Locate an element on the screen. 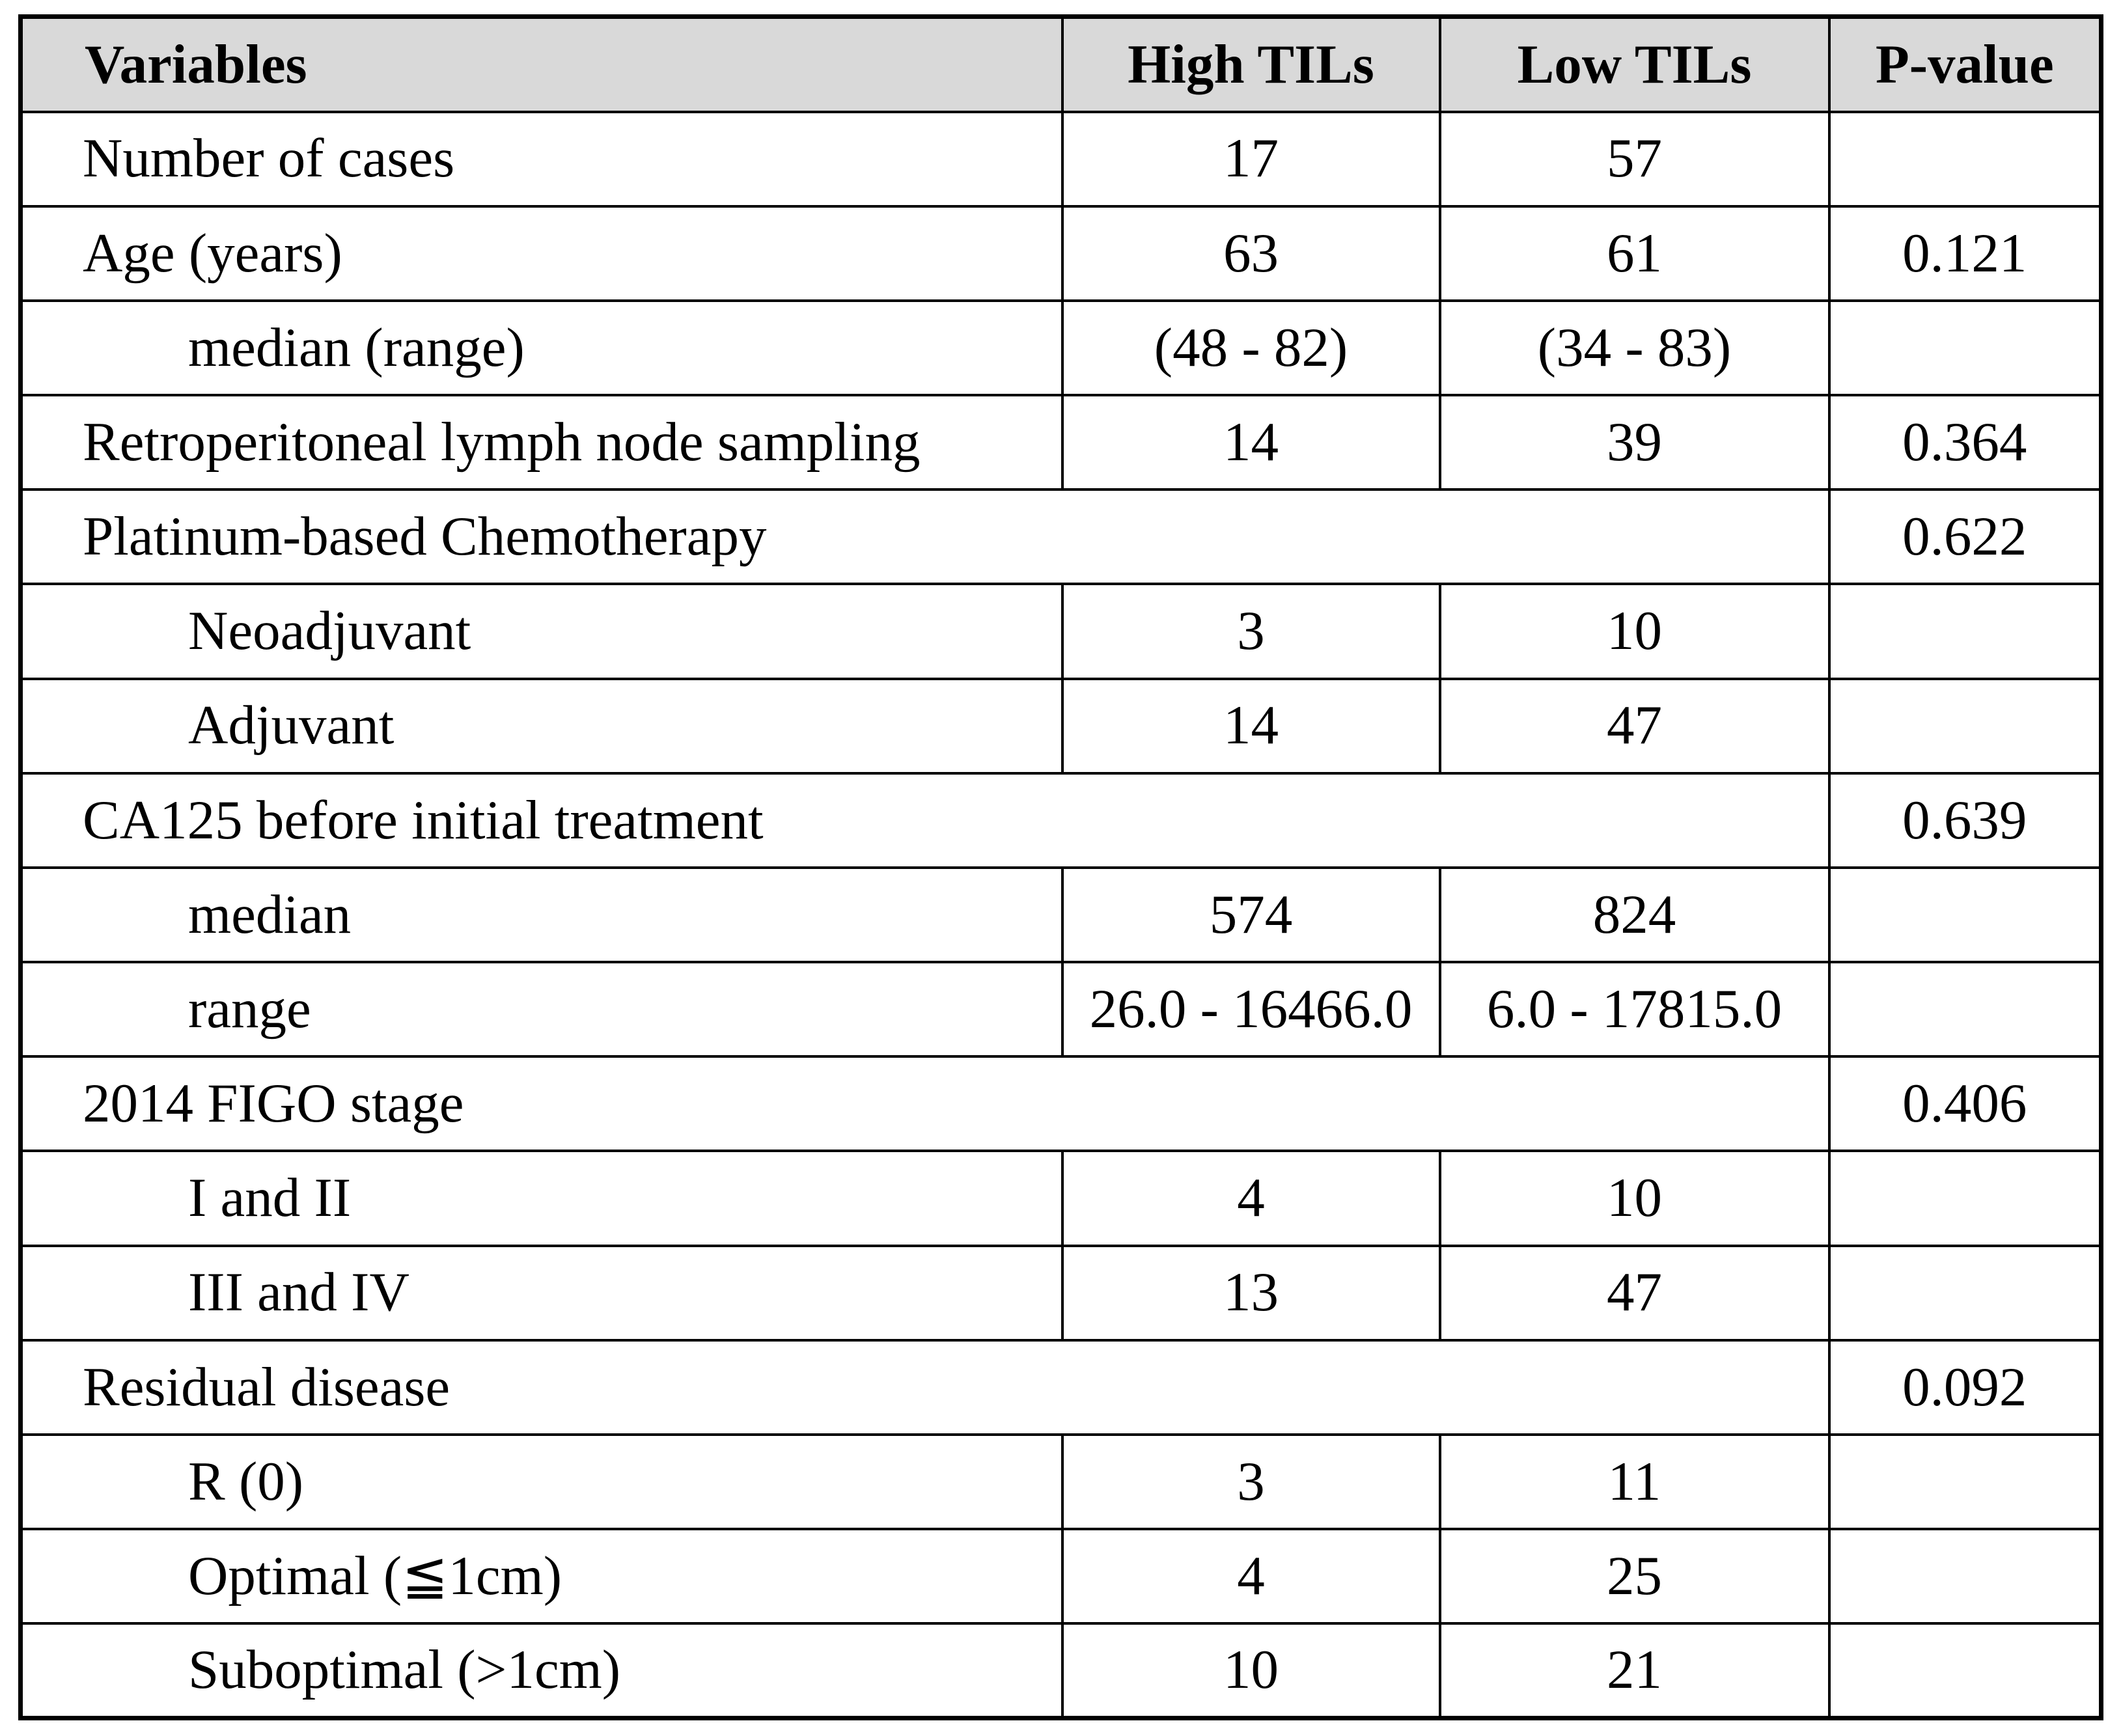 The width and height of the screenshot is (2108, 1736). table-row: Number of cases 17 57 is located at coordinates (1061, 159).